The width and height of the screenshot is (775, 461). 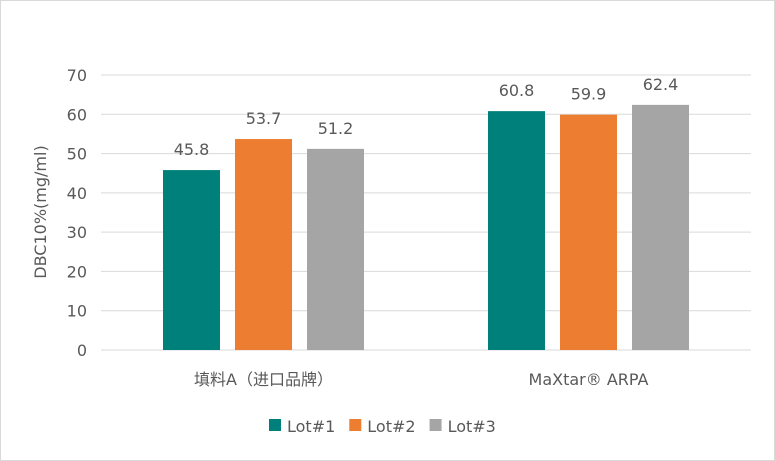 I want to click on data-label: 59.9, so click(x=589, y=94).